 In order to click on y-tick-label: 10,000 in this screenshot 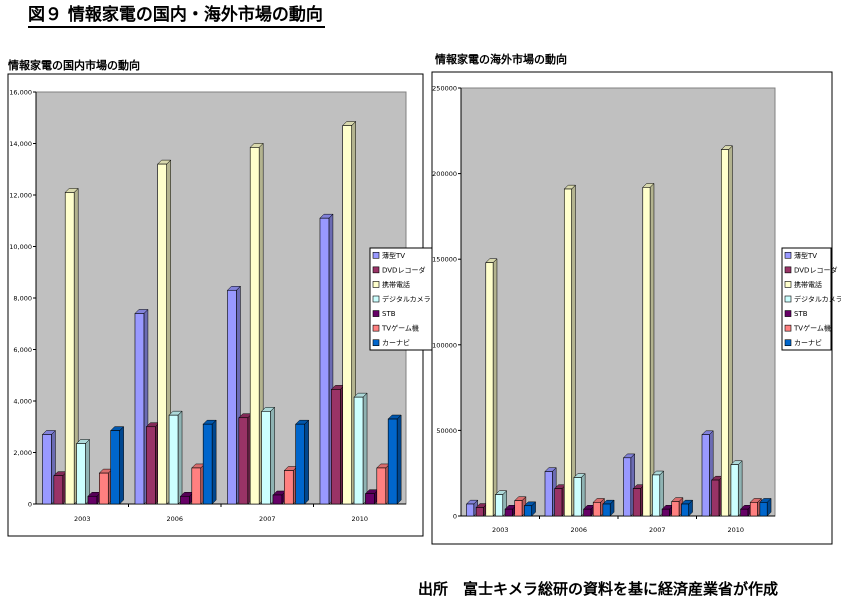, I will do `click(20, 247)`.